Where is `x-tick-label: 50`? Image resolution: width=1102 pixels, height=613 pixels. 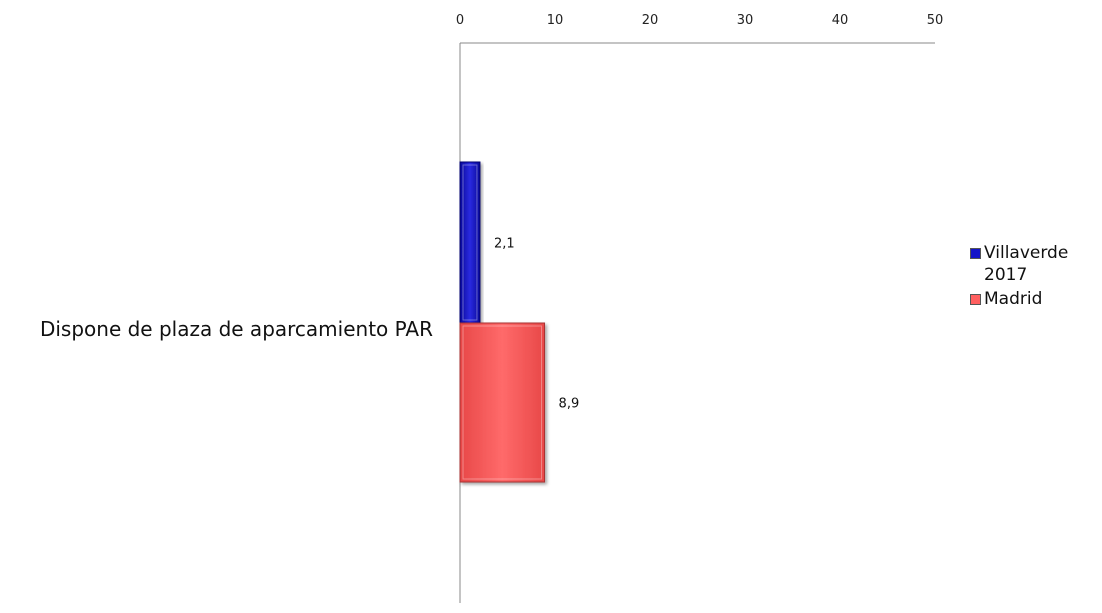
x-tick-label: 50 is located at coordinates (935, 20).